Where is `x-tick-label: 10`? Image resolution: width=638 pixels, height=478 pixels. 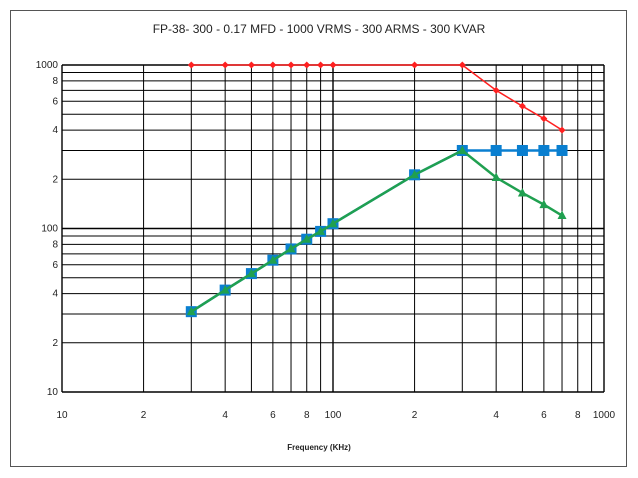 x-tick-label: 10 is located at coordinates (62, 415).